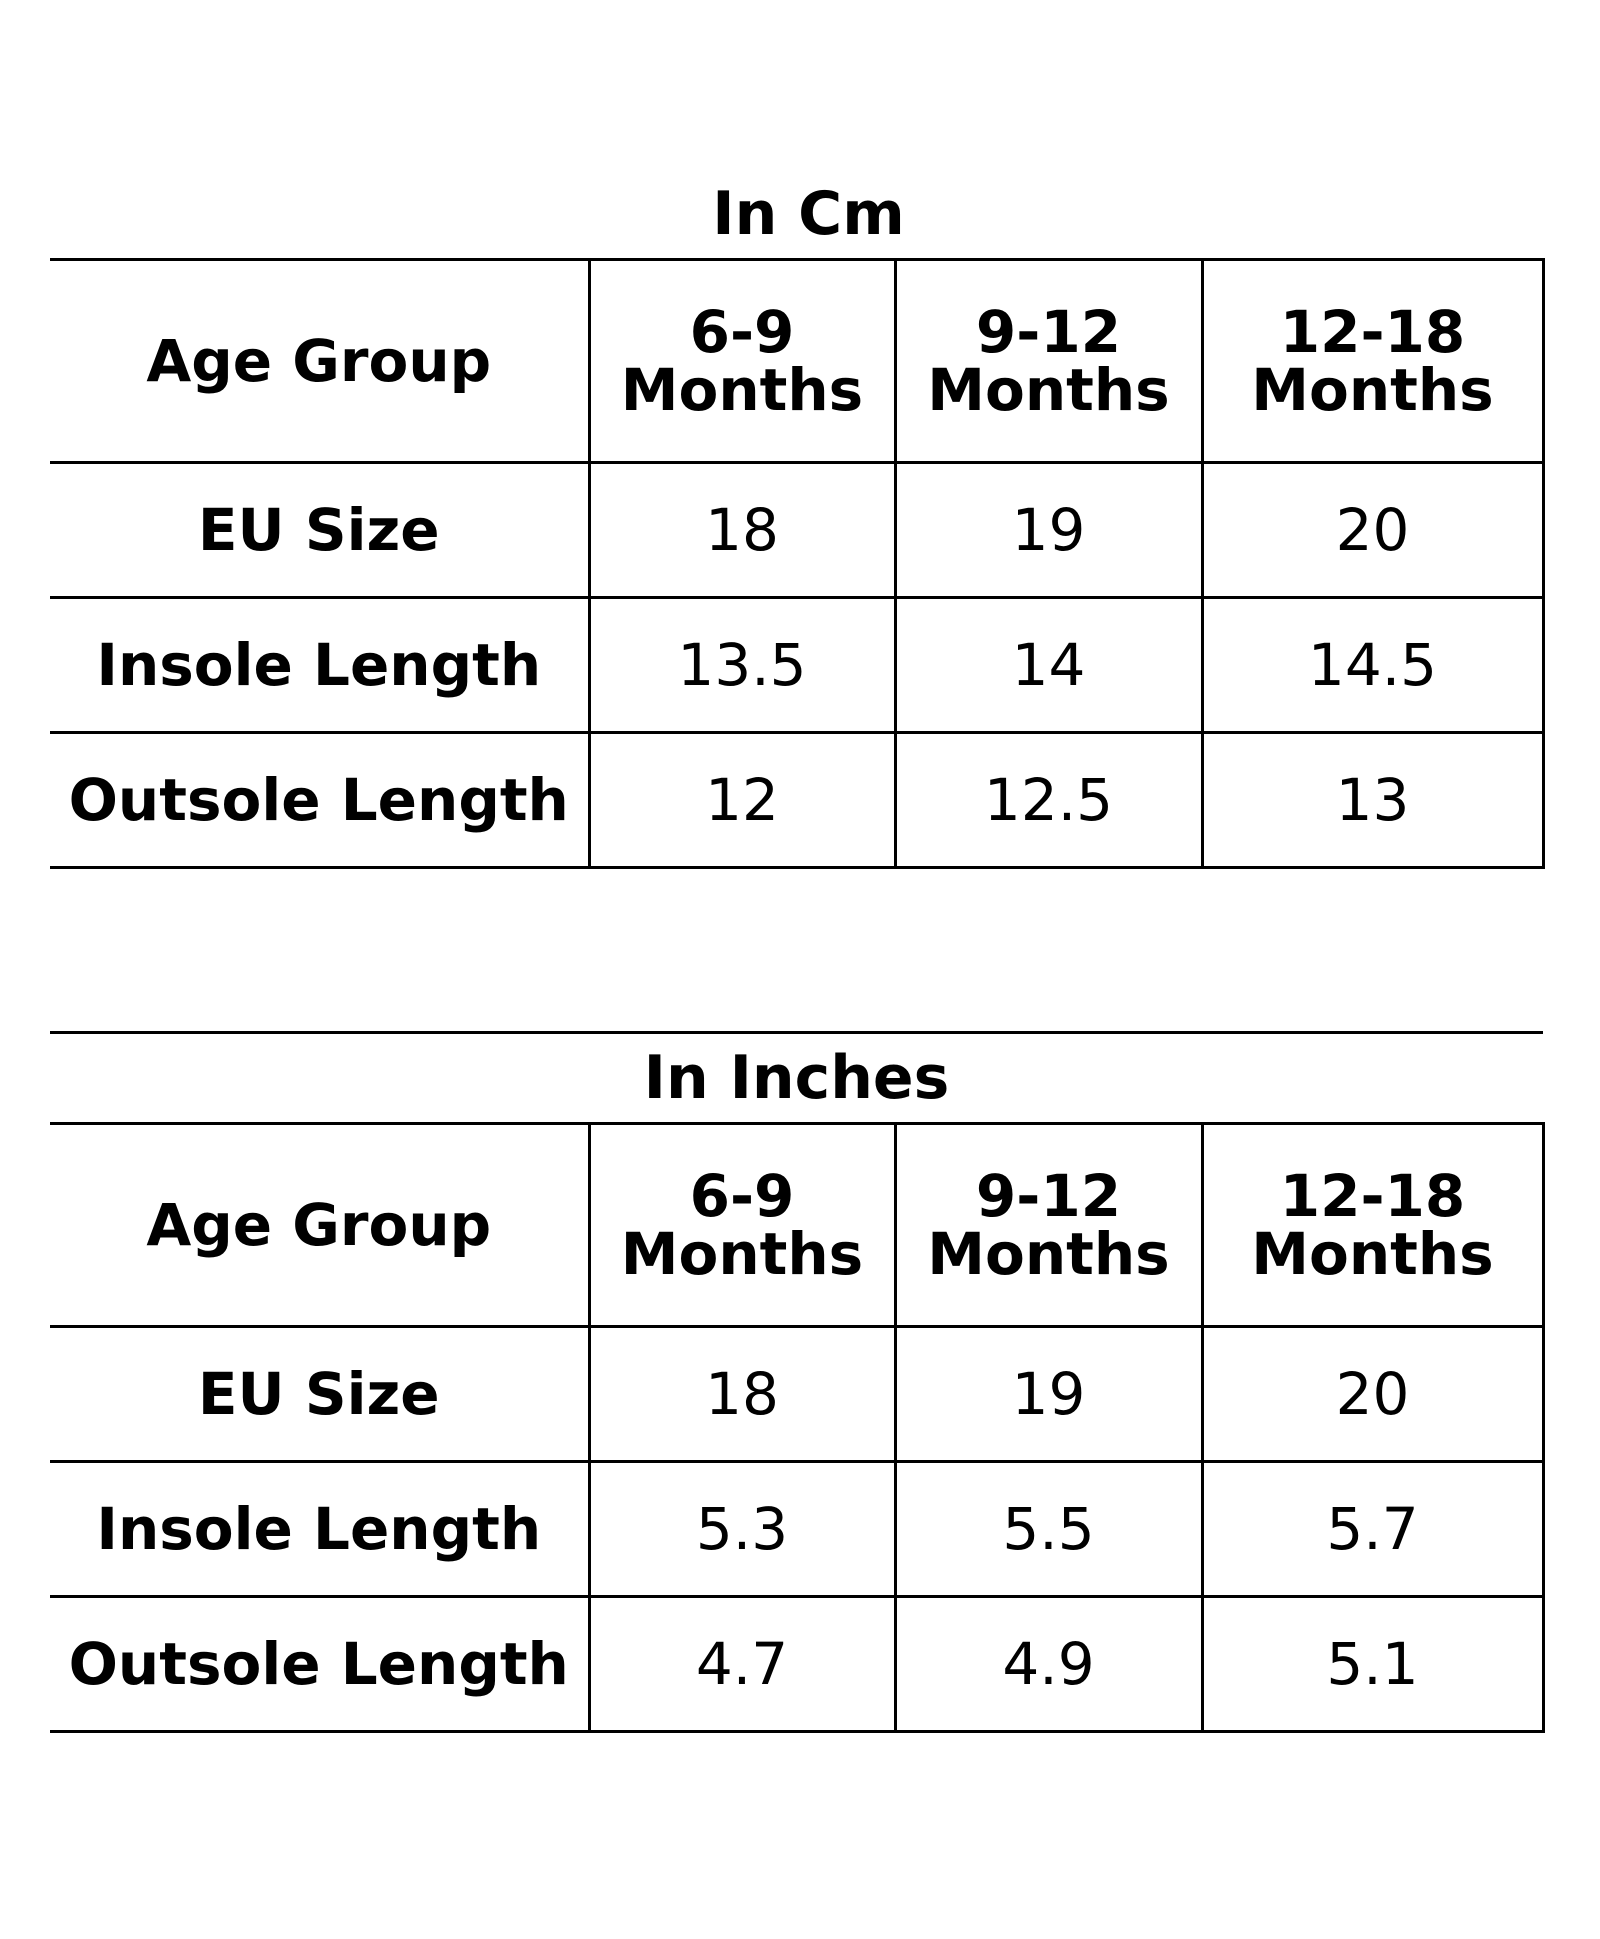  I want to click on table-cell: 13.5, so click(741, 665).